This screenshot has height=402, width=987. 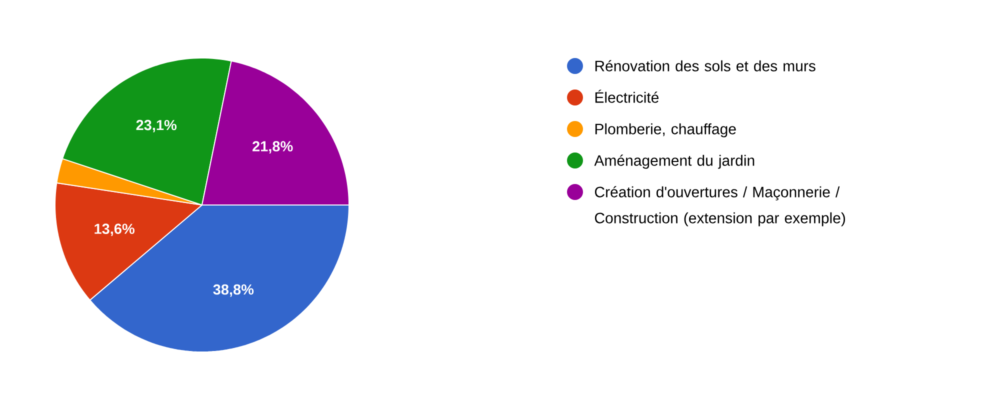 I want to click on legend-label: Plomberie, chauffage, so click(x=665, y=130).